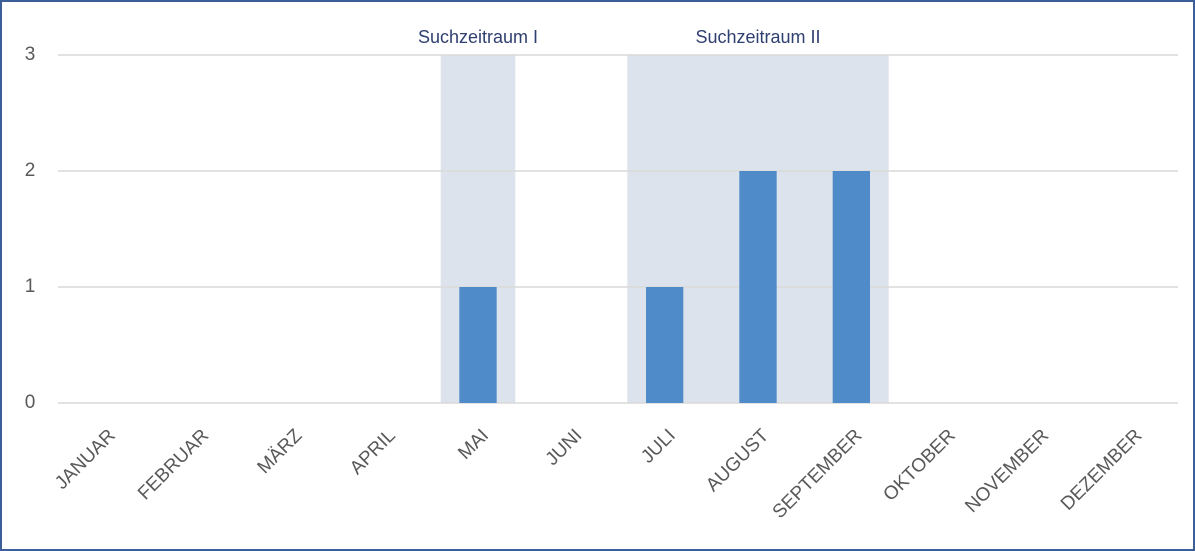 This screenshot has height=551, width=1195. I want to click on x-tick-label: FEBRUAR, so click(173, 464).